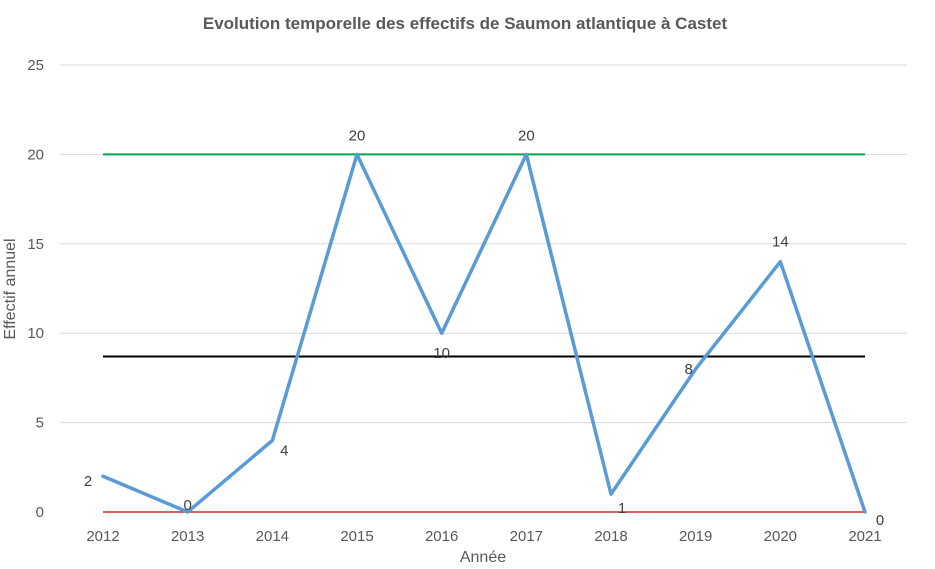 This screenshot has width=935, height=569. What do you see at coordinates (695, 536) in the screenshot?
I see `x-tick-label: 2019` at bounding box center [695, 536].